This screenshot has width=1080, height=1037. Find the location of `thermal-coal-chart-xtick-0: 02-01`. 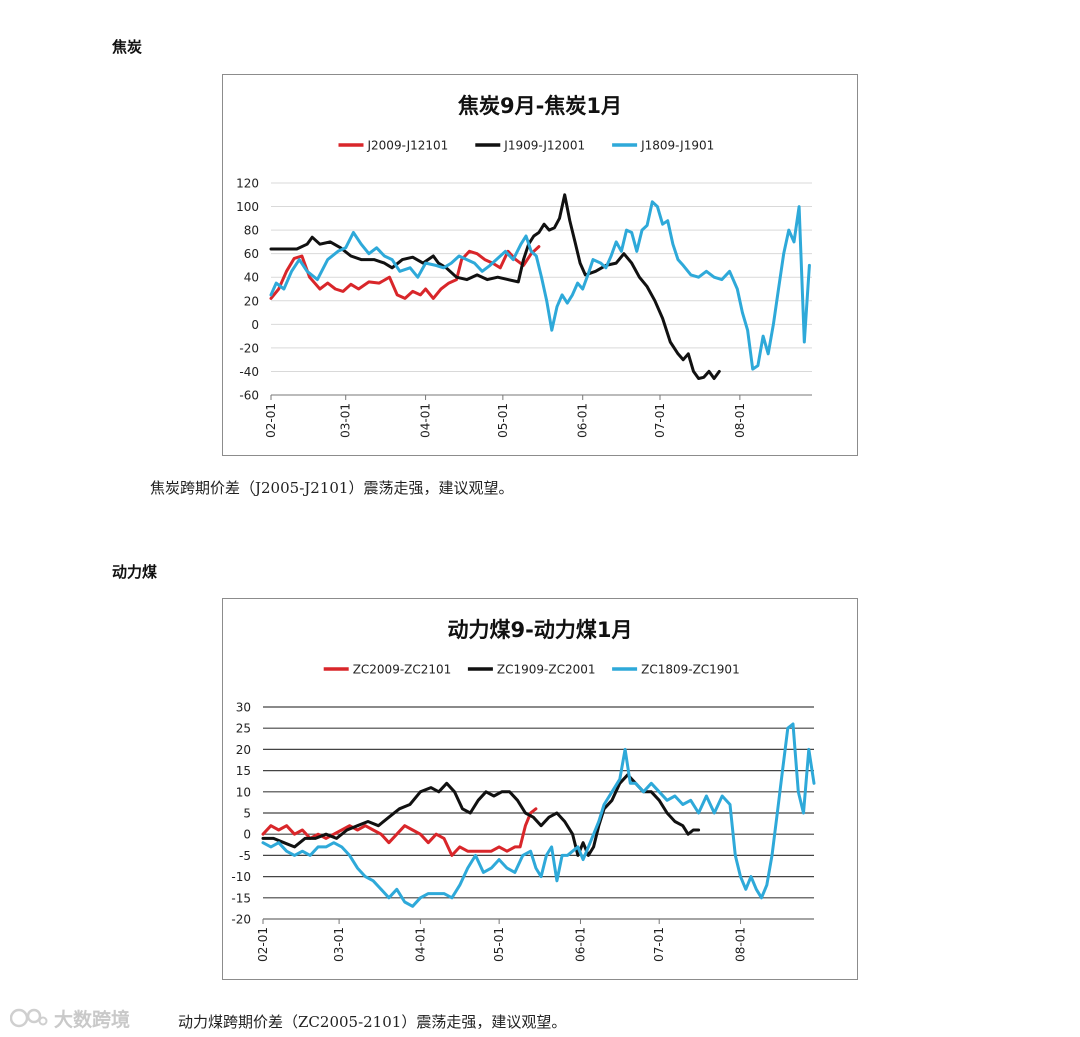

thermal-coal-chart-xtick-0: 02-01 is located at coordinates (263, 944).